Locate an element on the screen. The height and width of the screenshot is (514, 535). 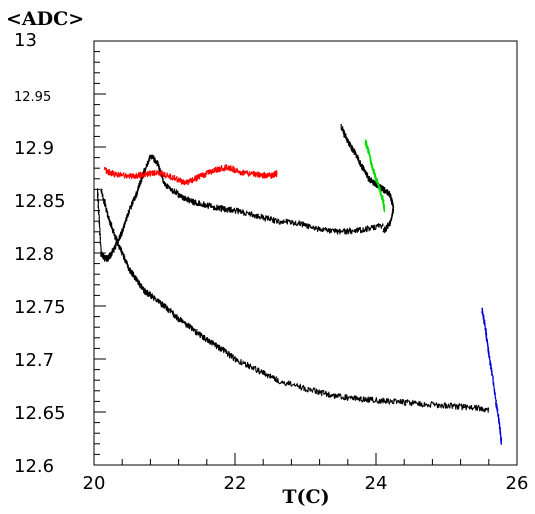
y-tick-label: 13 is located at coordinates (25, 40).